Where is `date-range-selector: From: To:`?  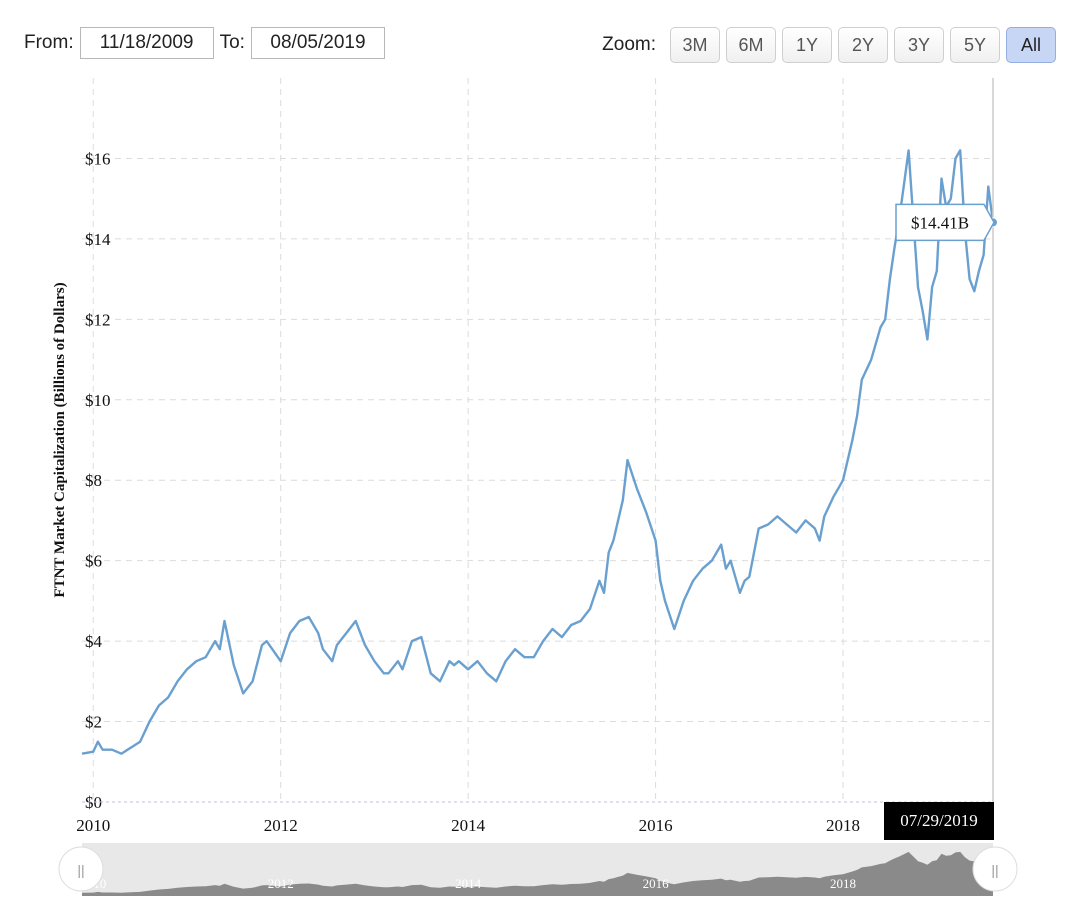
date-range-selector: From: To: is located at coordinates (204, 43).